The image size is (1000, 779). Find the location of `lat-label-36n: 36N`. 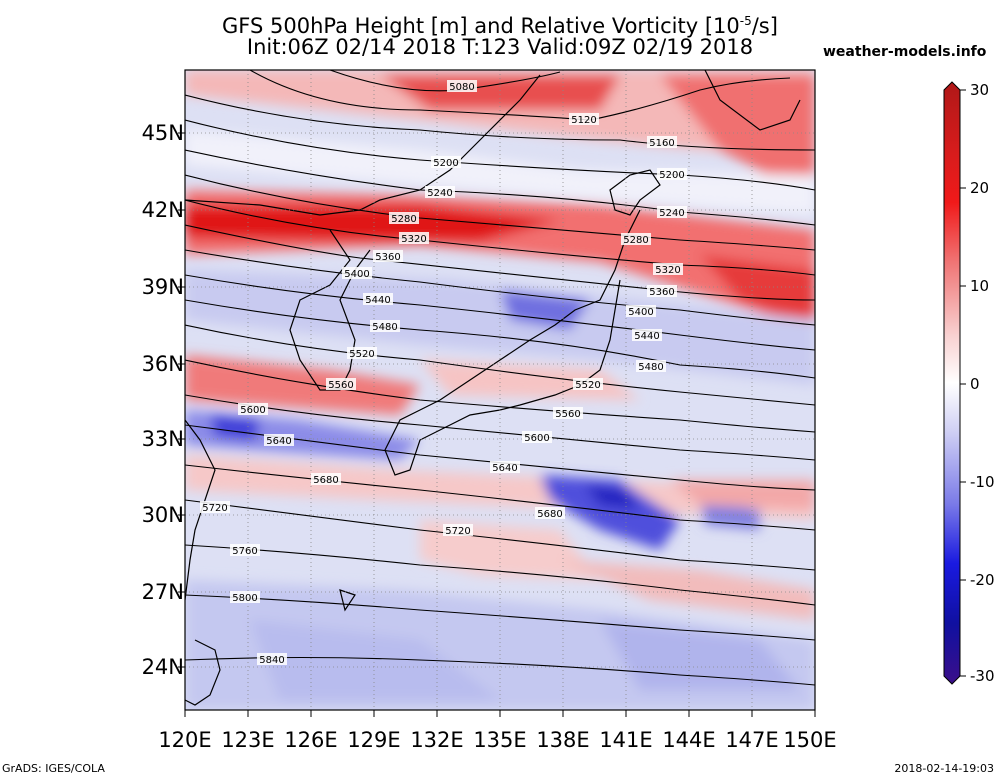

lat-label-36n: 36N is located at coordinates (162, 364).